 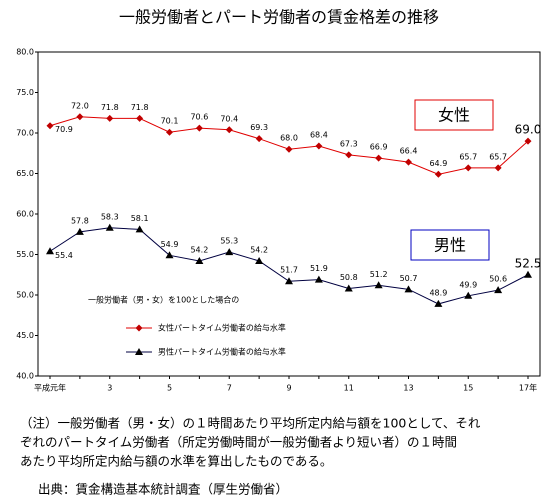 I want to click on data-label: 51.2, so click(x=379, y=274).